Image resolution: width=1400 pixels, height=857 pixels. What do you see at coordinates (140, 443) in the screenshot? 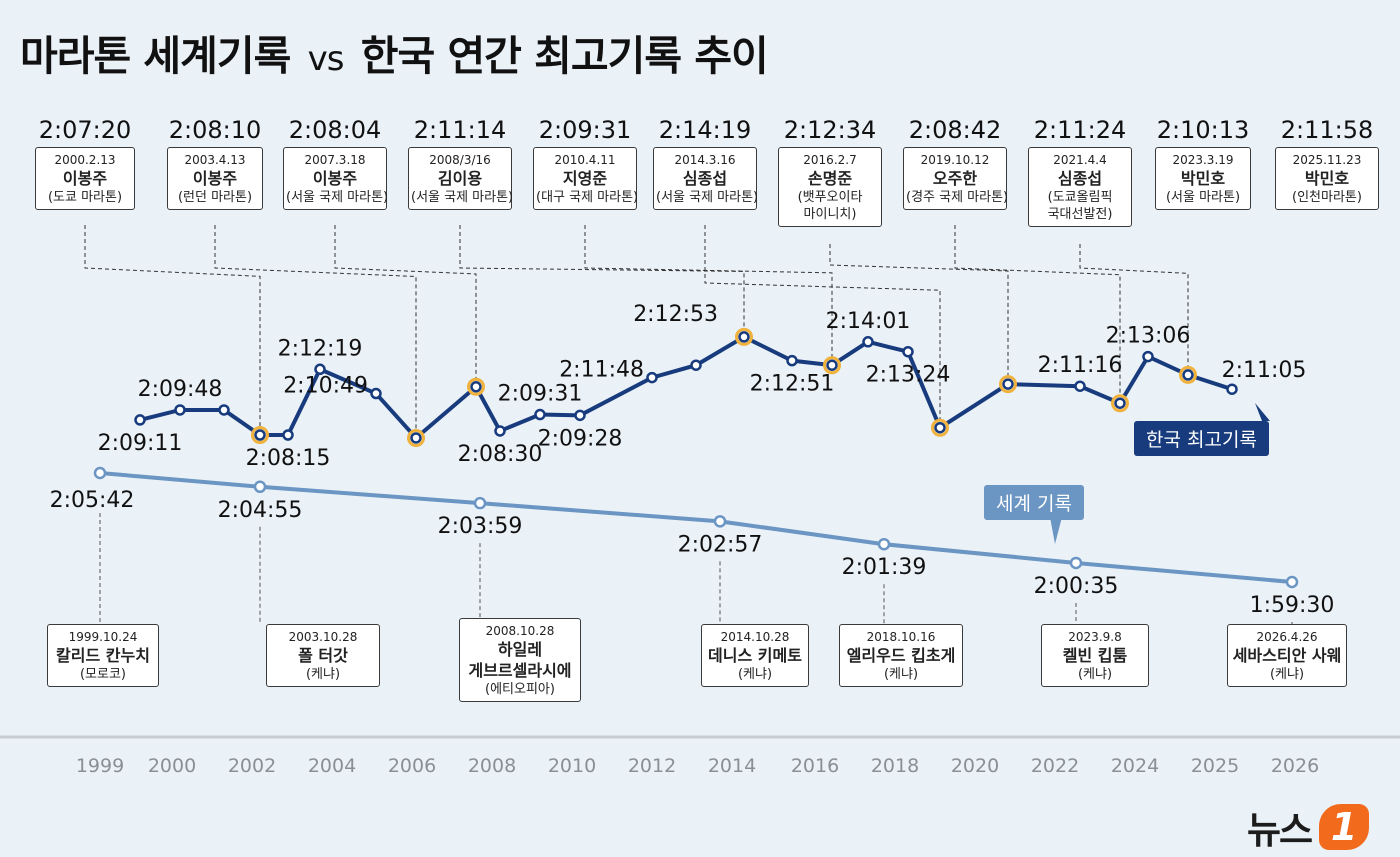
I see `korea-data-label: 2:09:11` at bounding box center [140, 443].